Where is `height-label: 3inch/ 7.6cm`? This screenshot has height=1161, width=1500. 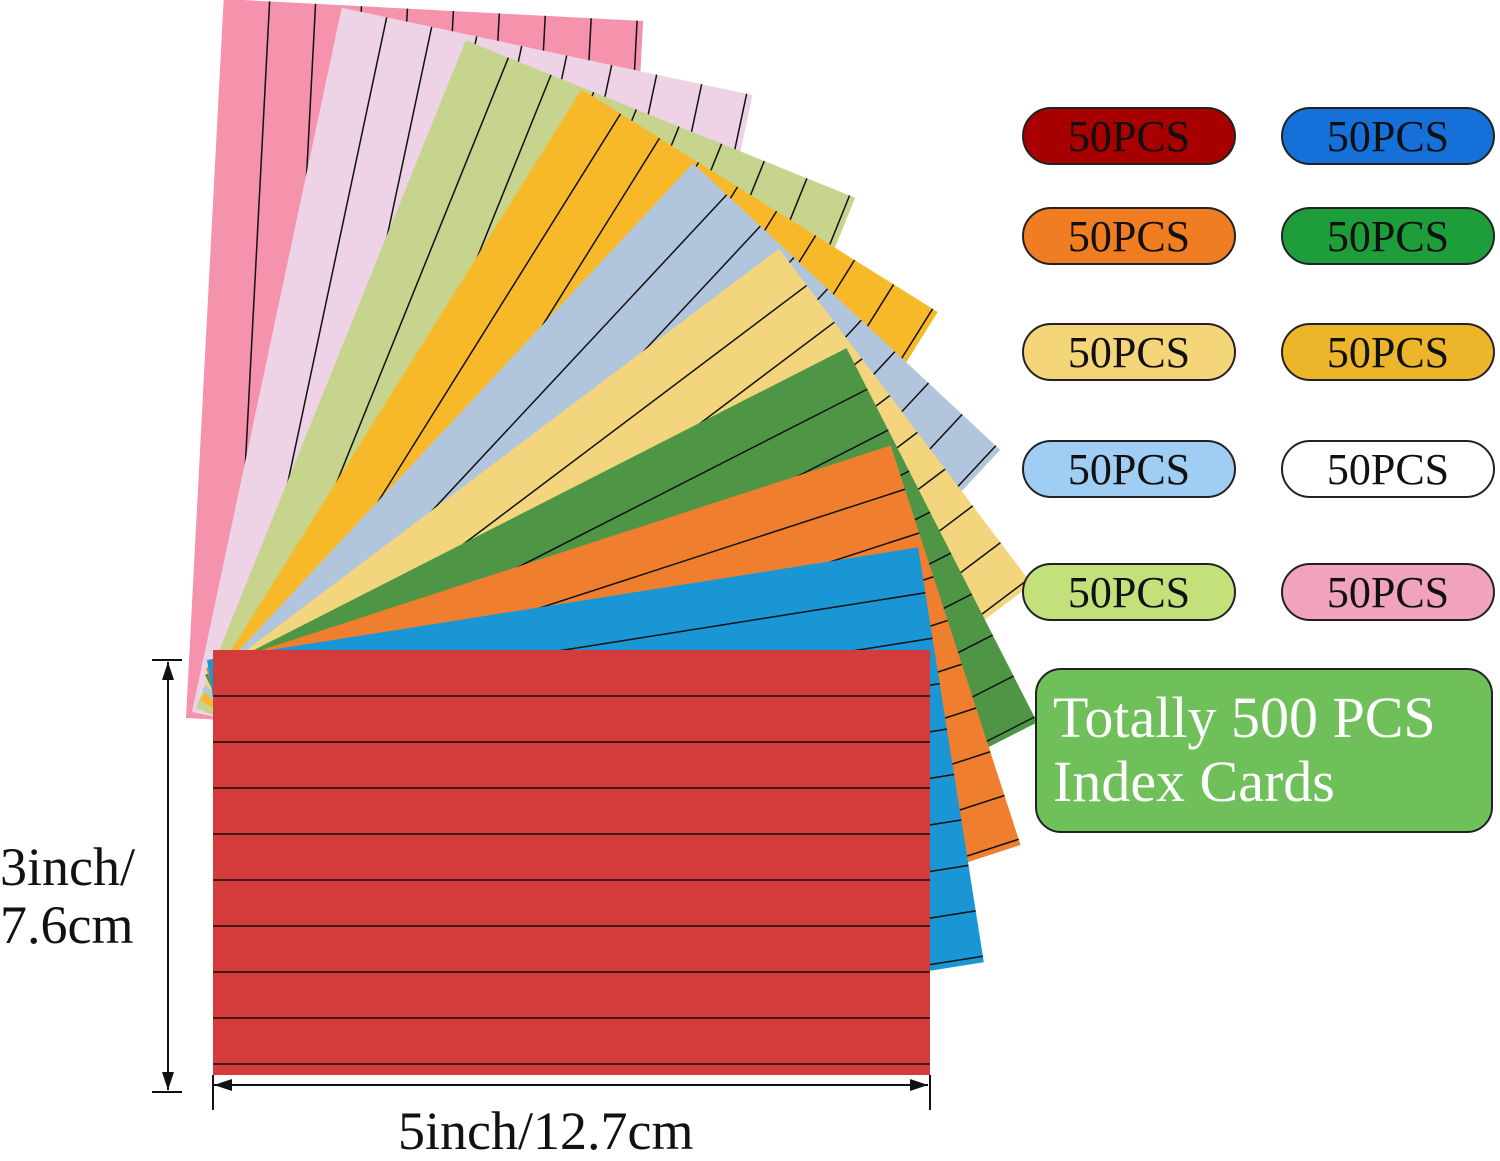 height-label: 3inch/ 7.6cm is located at coordinates (67, 896).